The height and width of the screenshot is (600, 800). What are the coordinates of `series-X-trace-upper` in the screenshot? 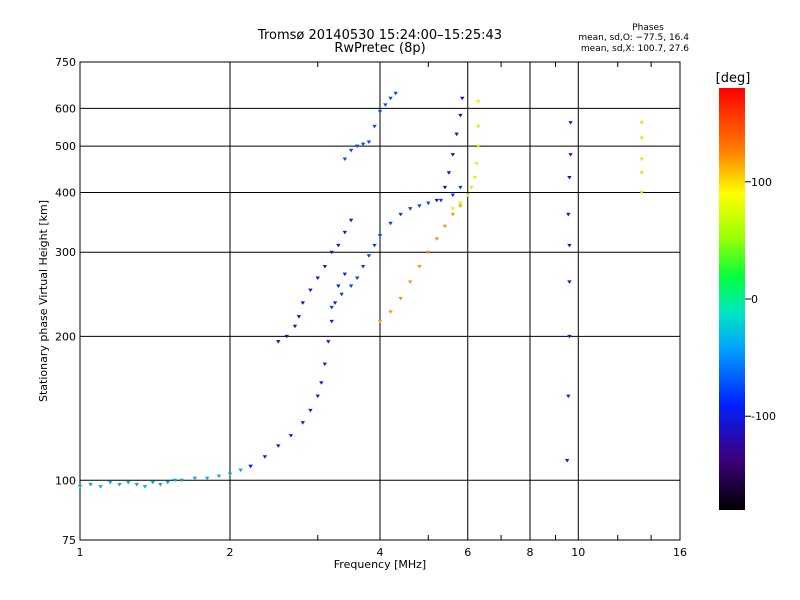 It's located at (465, 155).